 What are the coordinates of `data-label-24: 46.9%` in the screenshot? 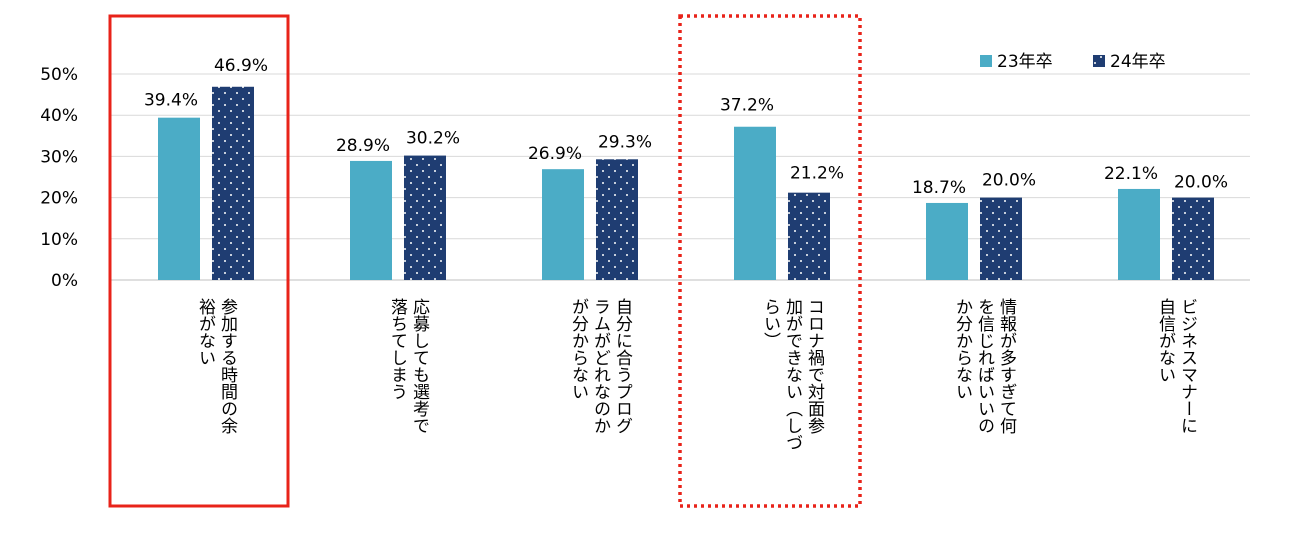 It's located at (241, 66).